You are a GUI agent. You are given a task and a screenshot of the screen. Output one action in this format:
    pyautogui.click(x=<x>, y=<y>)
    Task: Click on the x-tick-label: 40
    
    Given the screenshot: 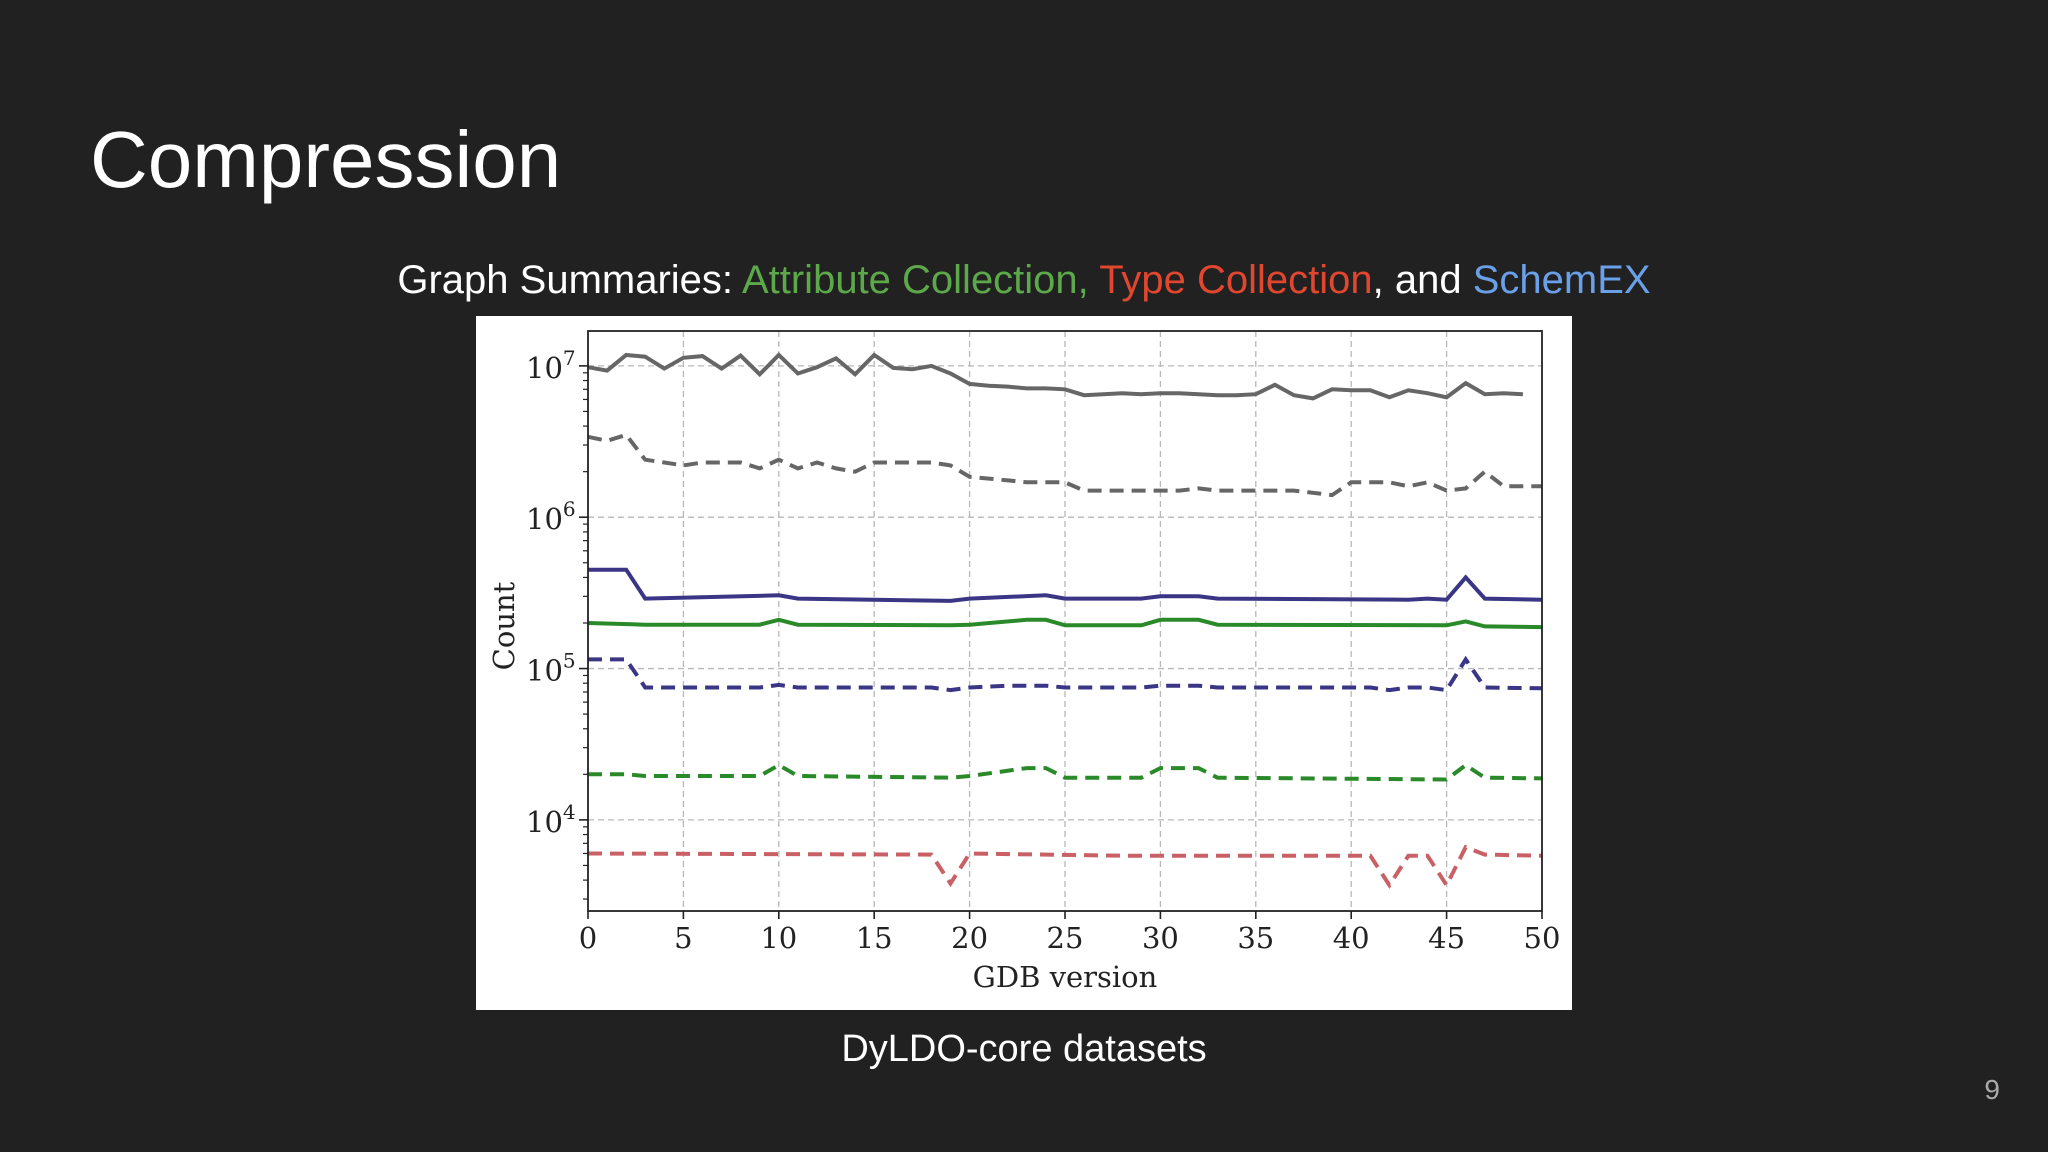 What is the action you would take?
    pyautogui.click(x=1351, y=938)
    